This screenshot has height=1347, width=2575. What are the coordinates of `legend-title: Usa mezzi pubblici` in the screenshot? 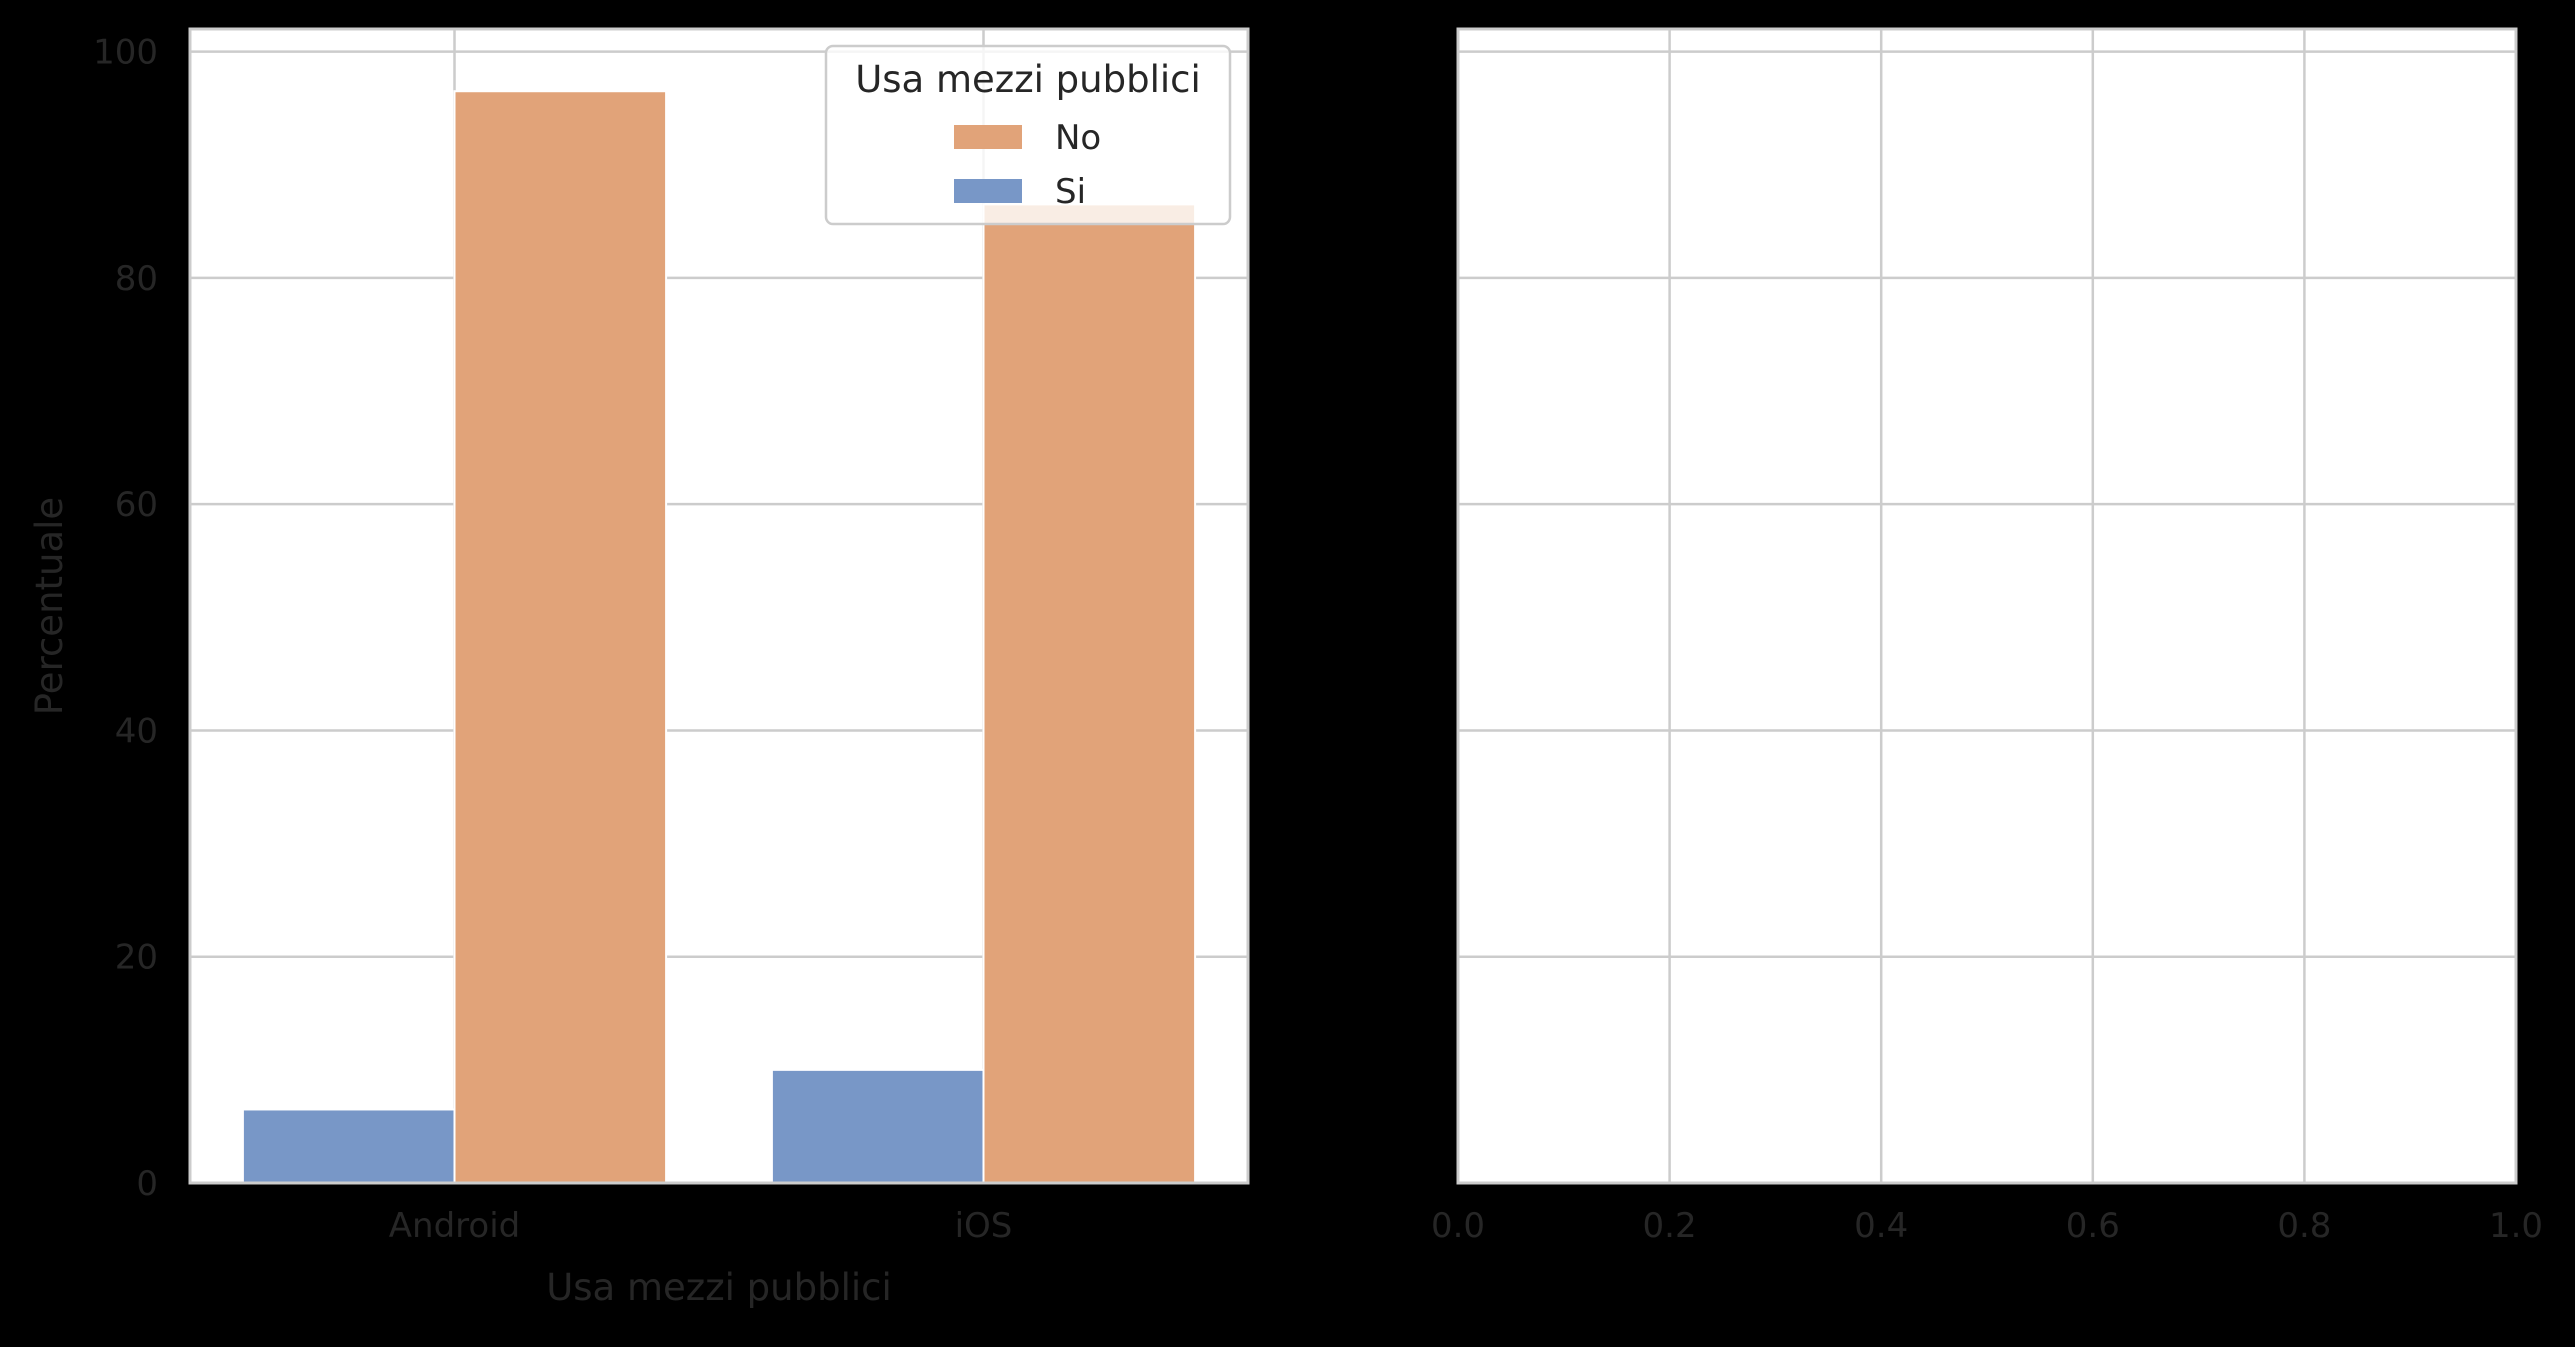 It's located at (1028, 79).